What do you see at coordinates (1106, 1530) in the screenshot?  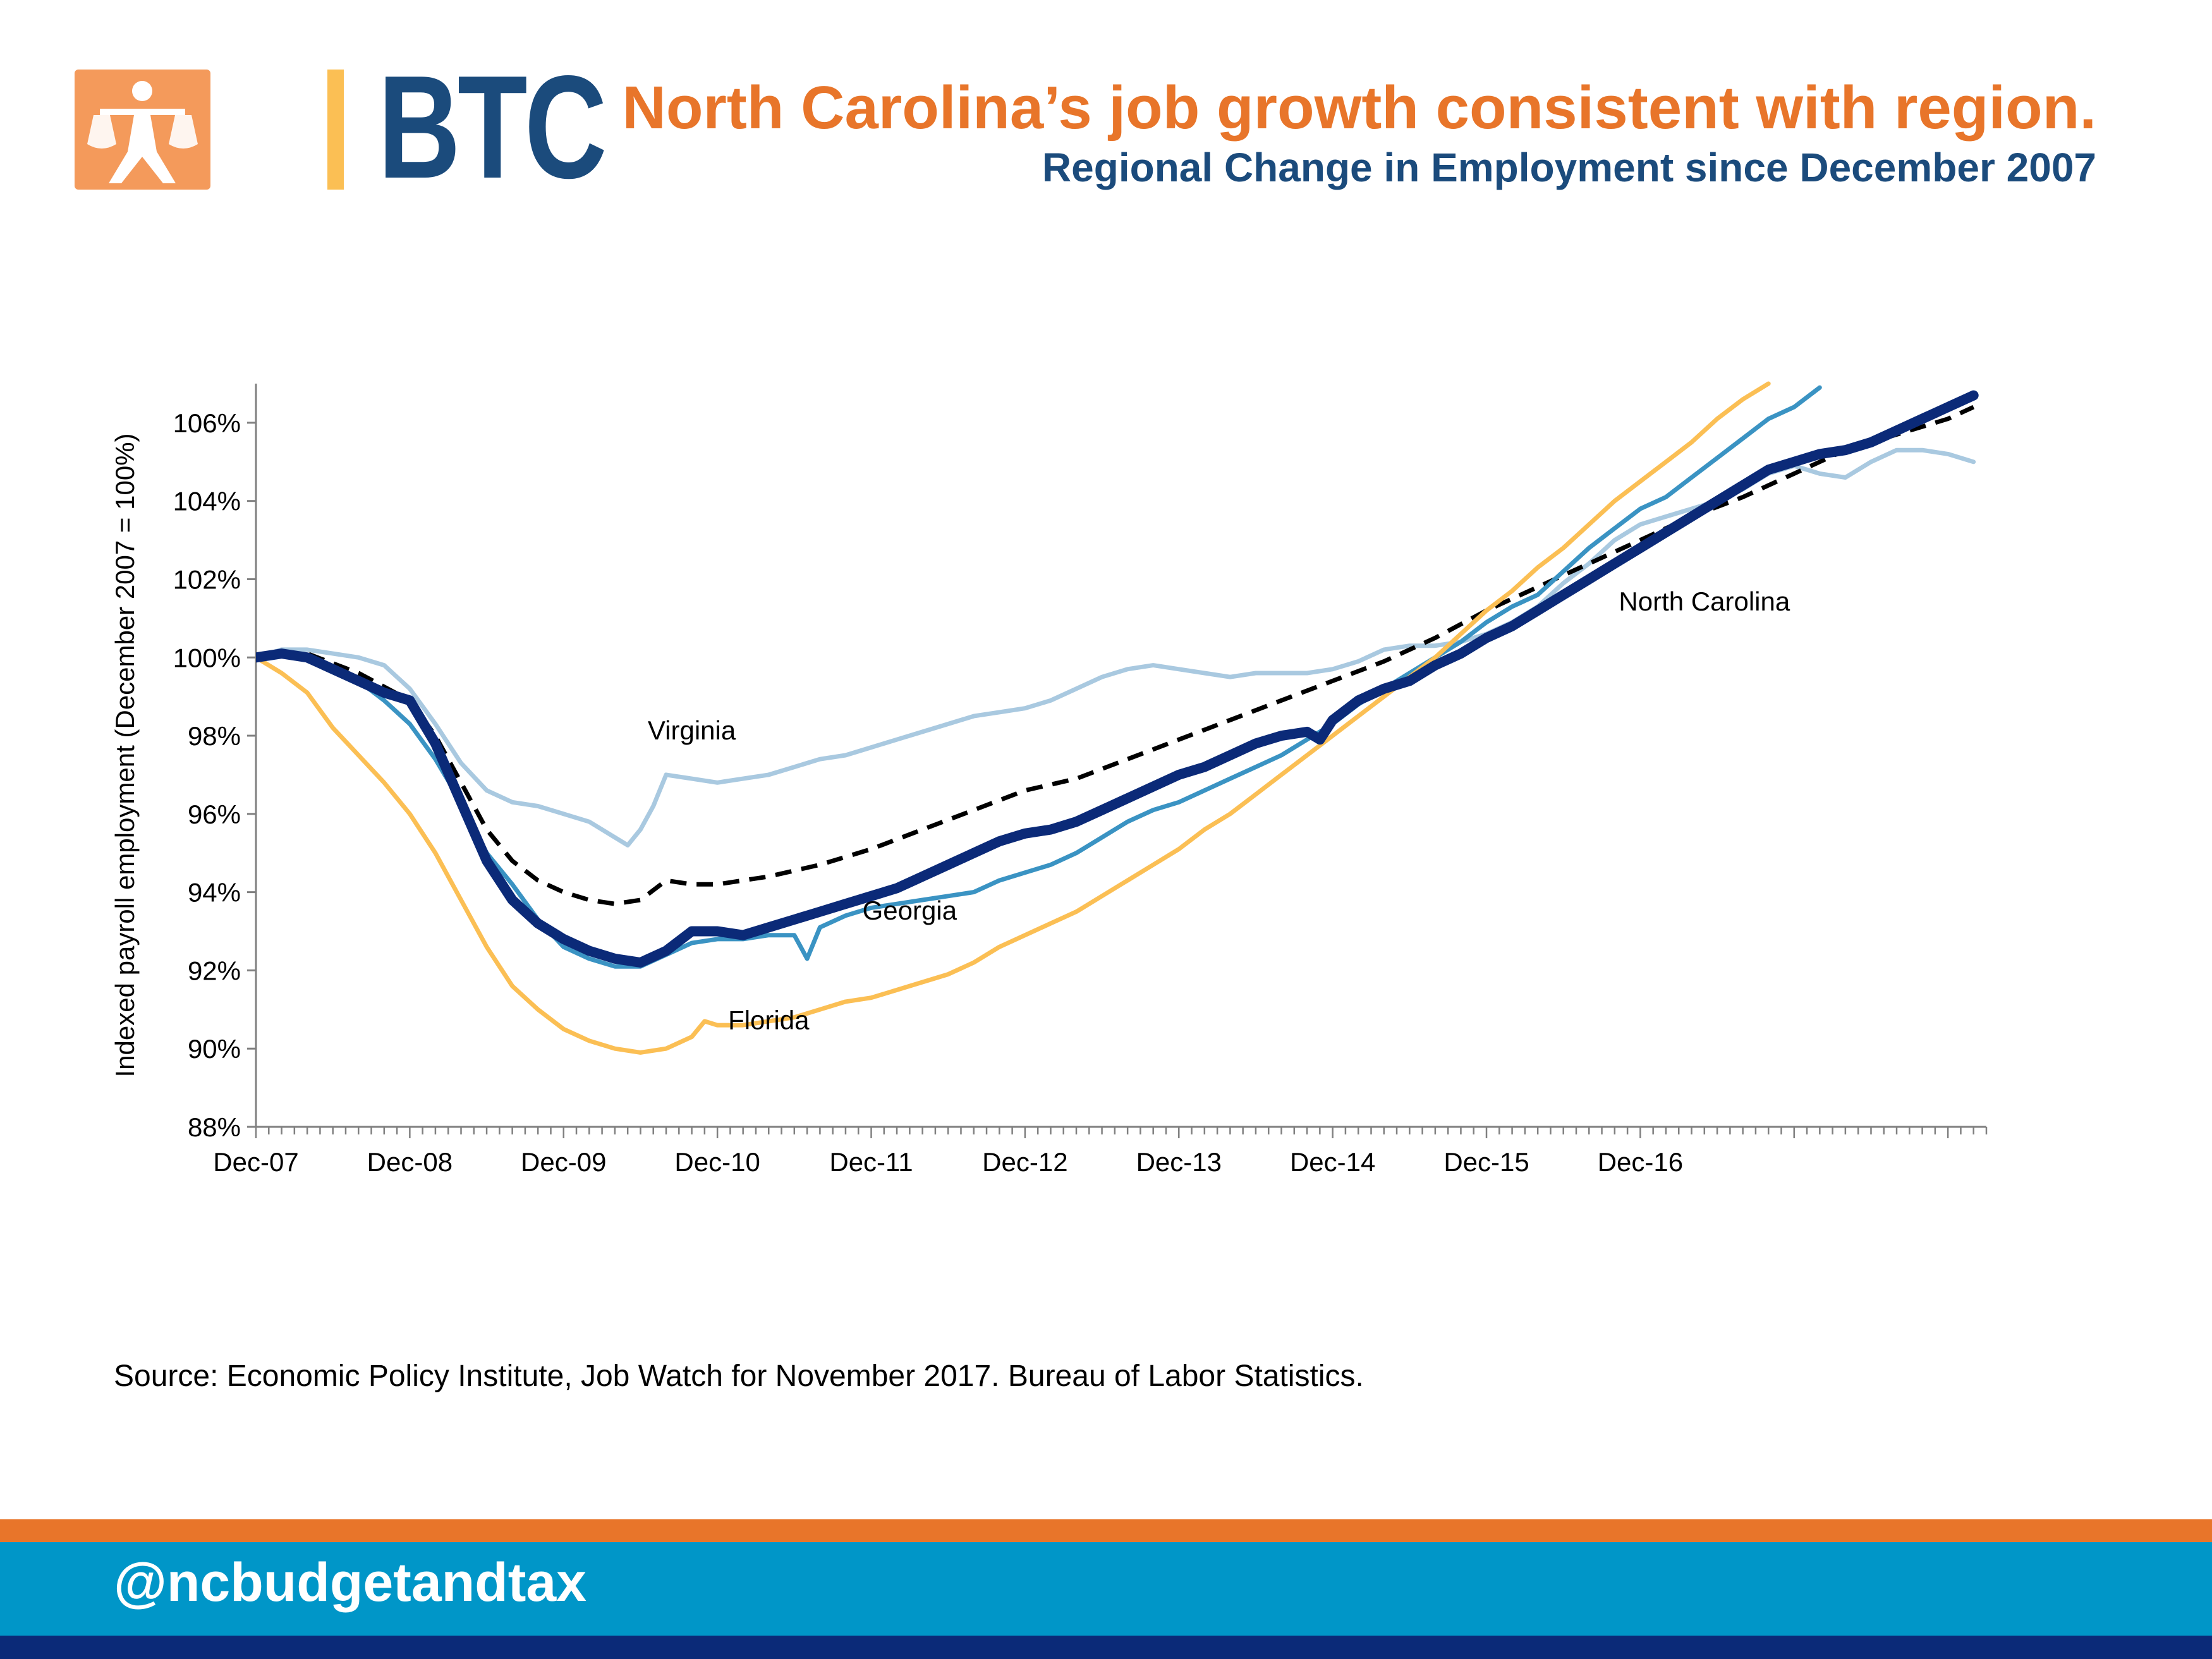 I see `footer-orange-band` at bounding box center [1106, 1530].